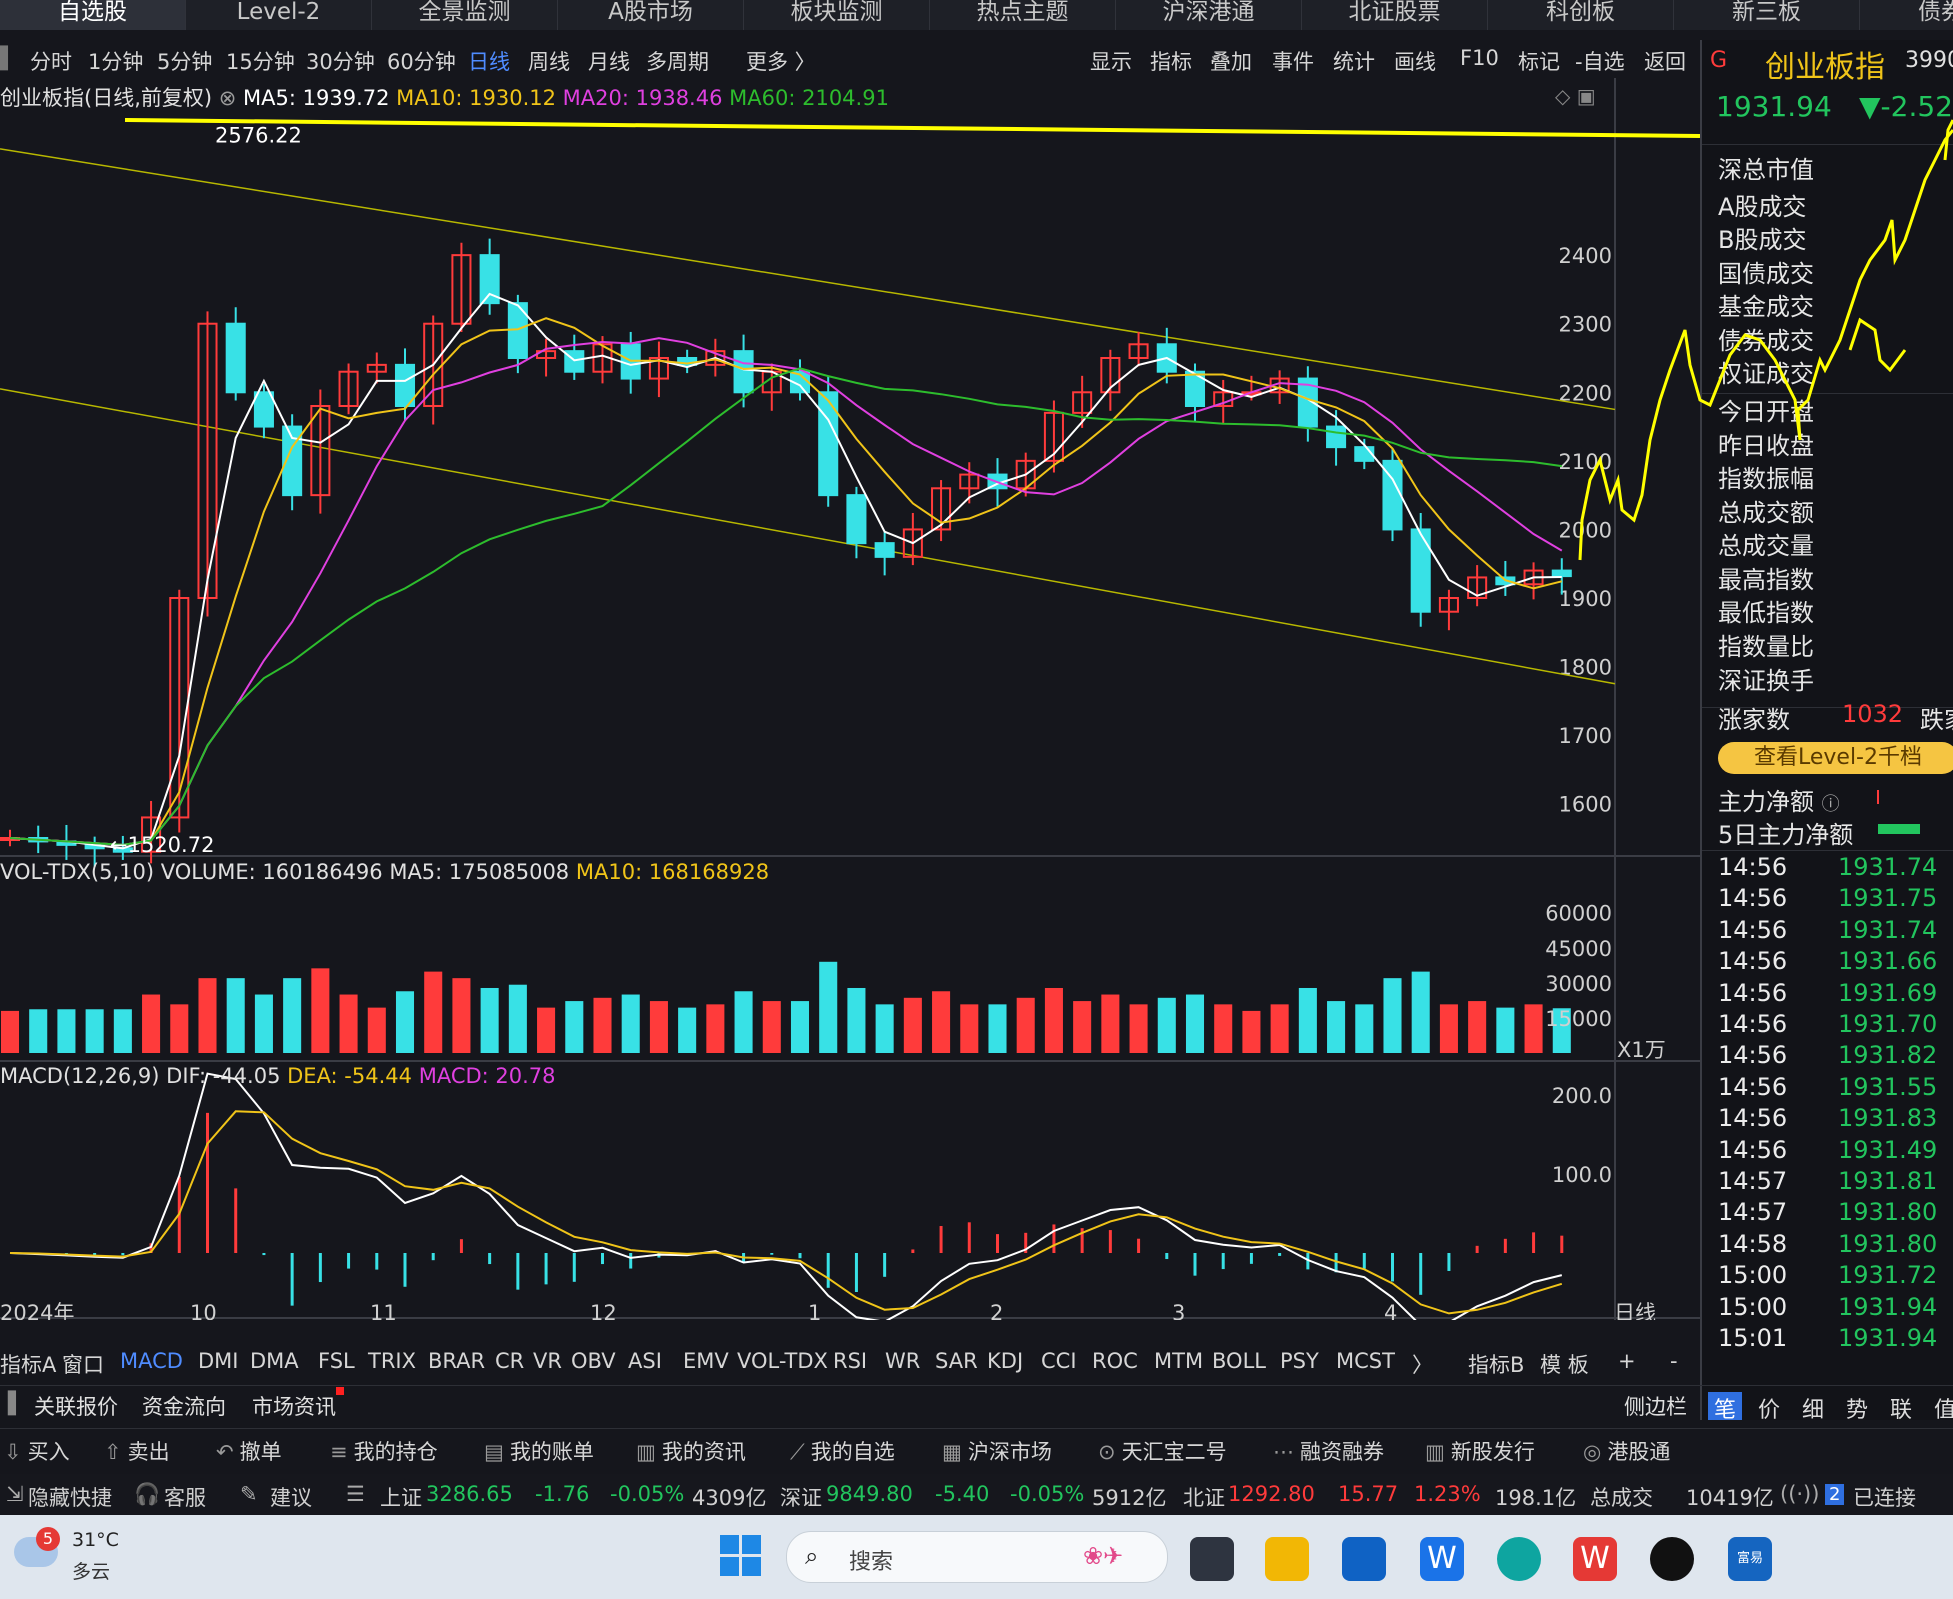  What do you see at coordinates (137, 1451) in the screenshot?
I see `action-1: ⇧ 卖出` at bounding box center [137, 1451].